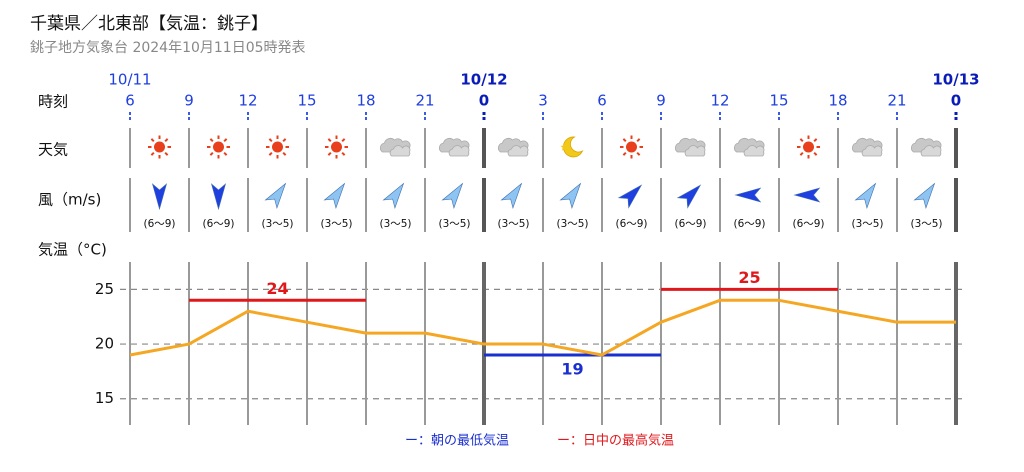 This screenshot has width=1024, height=472. Describe the element at coordinates (572, 368) in the screenshot. I see `range-label: 19` at that location.